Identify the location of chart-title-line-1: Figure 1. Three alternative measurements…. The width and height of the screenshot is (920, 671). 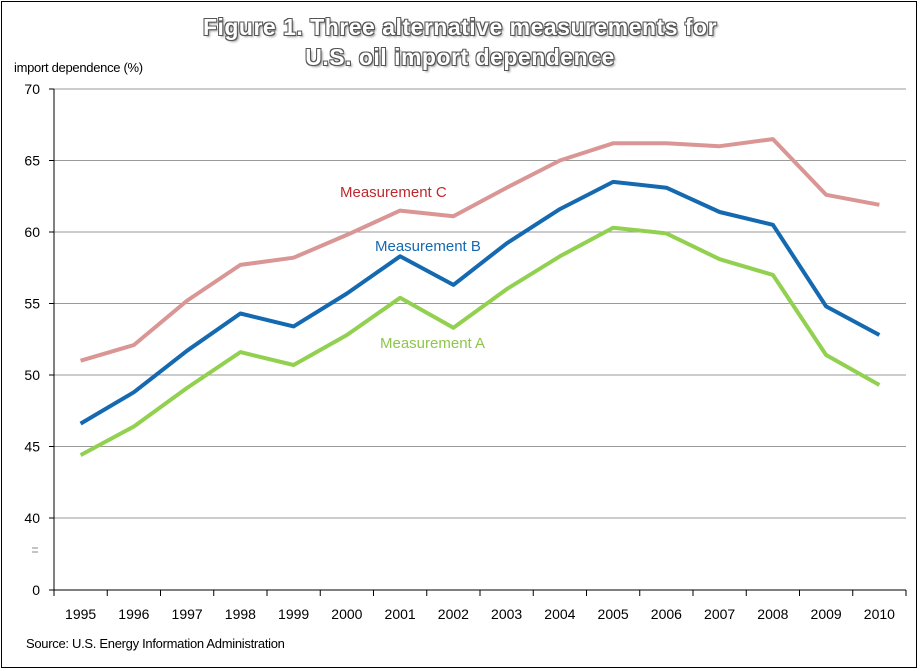
(460, 27).